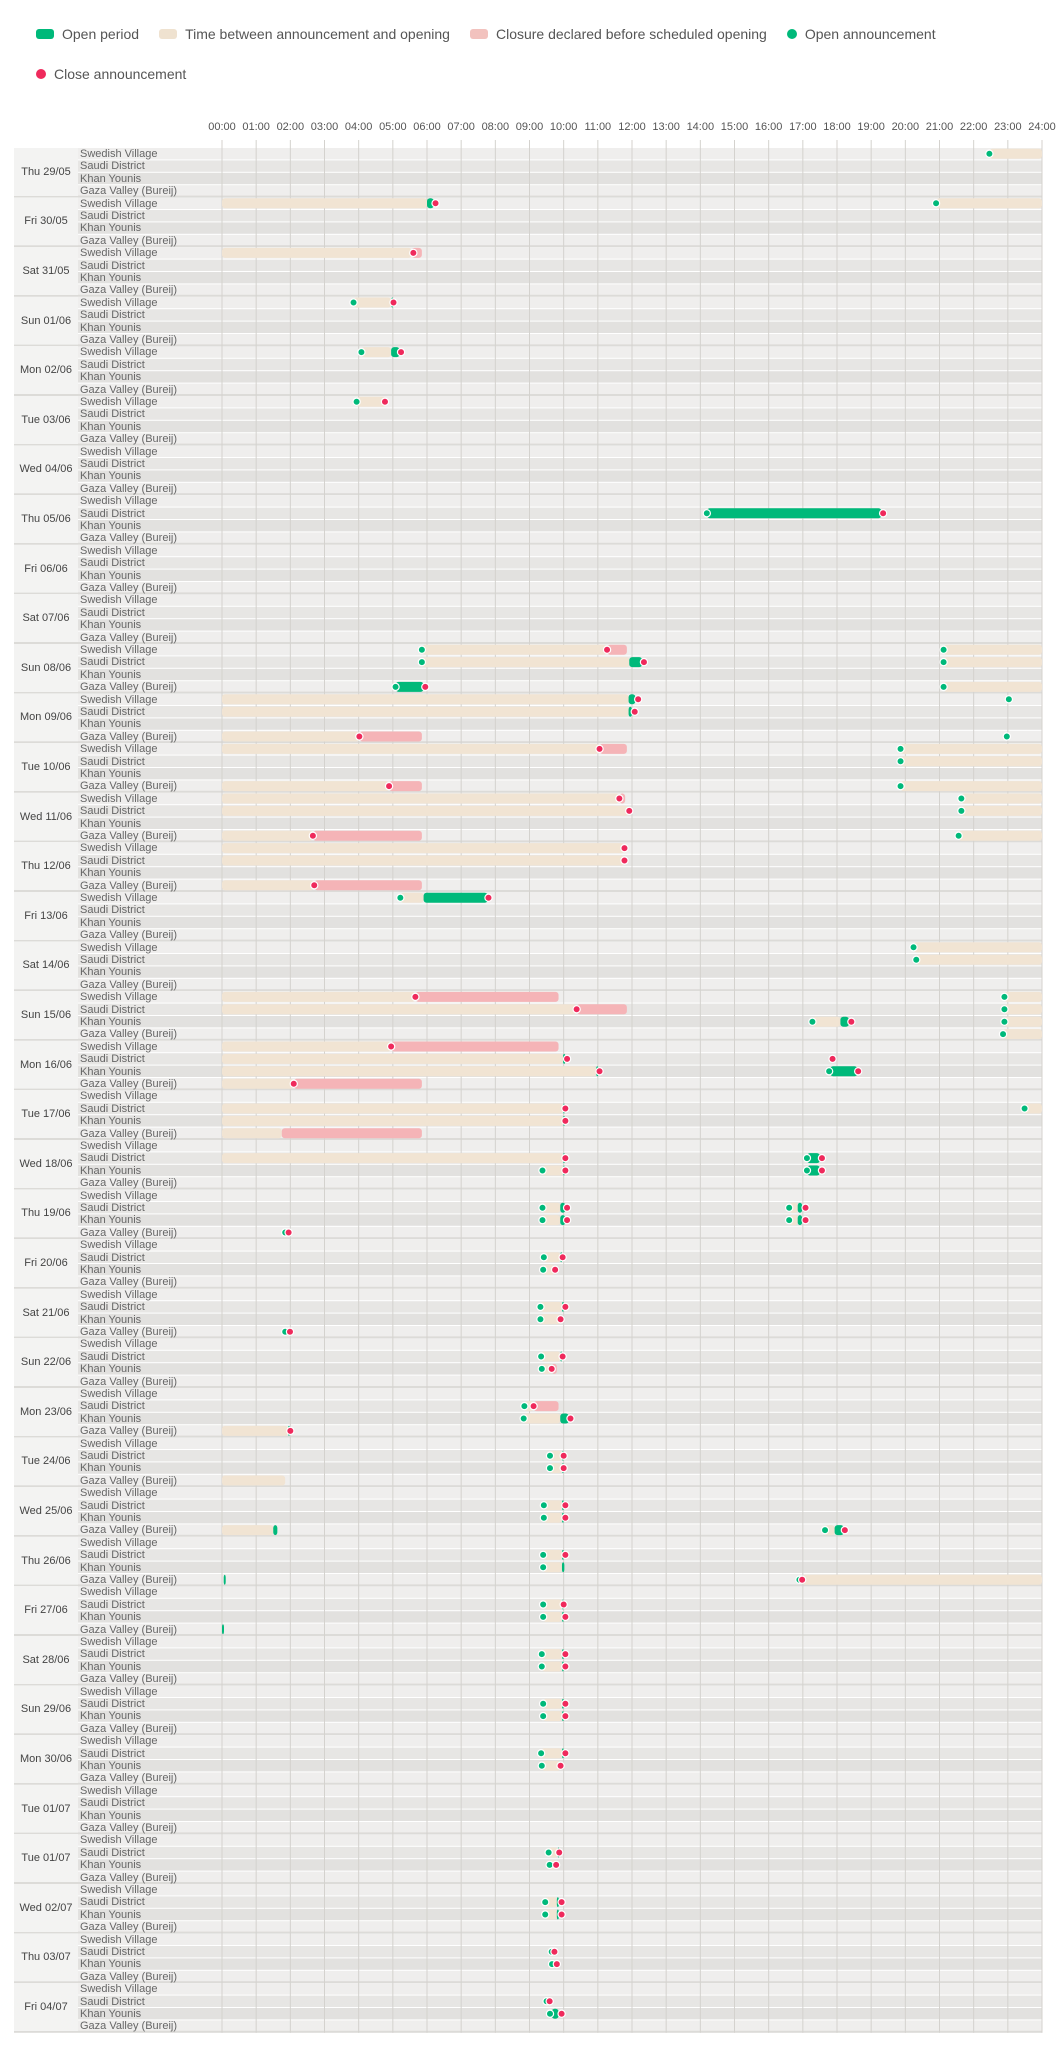 This screenshot has height=2048, width=1056. I want to click on legend-item-open-announcement: Open announcement, so click(861, 34).